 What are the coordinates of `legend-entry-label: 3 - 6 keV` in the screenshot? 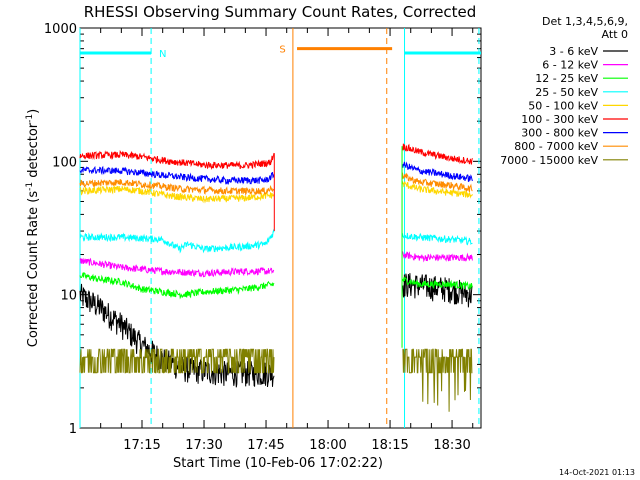 It's located at (573, 51).